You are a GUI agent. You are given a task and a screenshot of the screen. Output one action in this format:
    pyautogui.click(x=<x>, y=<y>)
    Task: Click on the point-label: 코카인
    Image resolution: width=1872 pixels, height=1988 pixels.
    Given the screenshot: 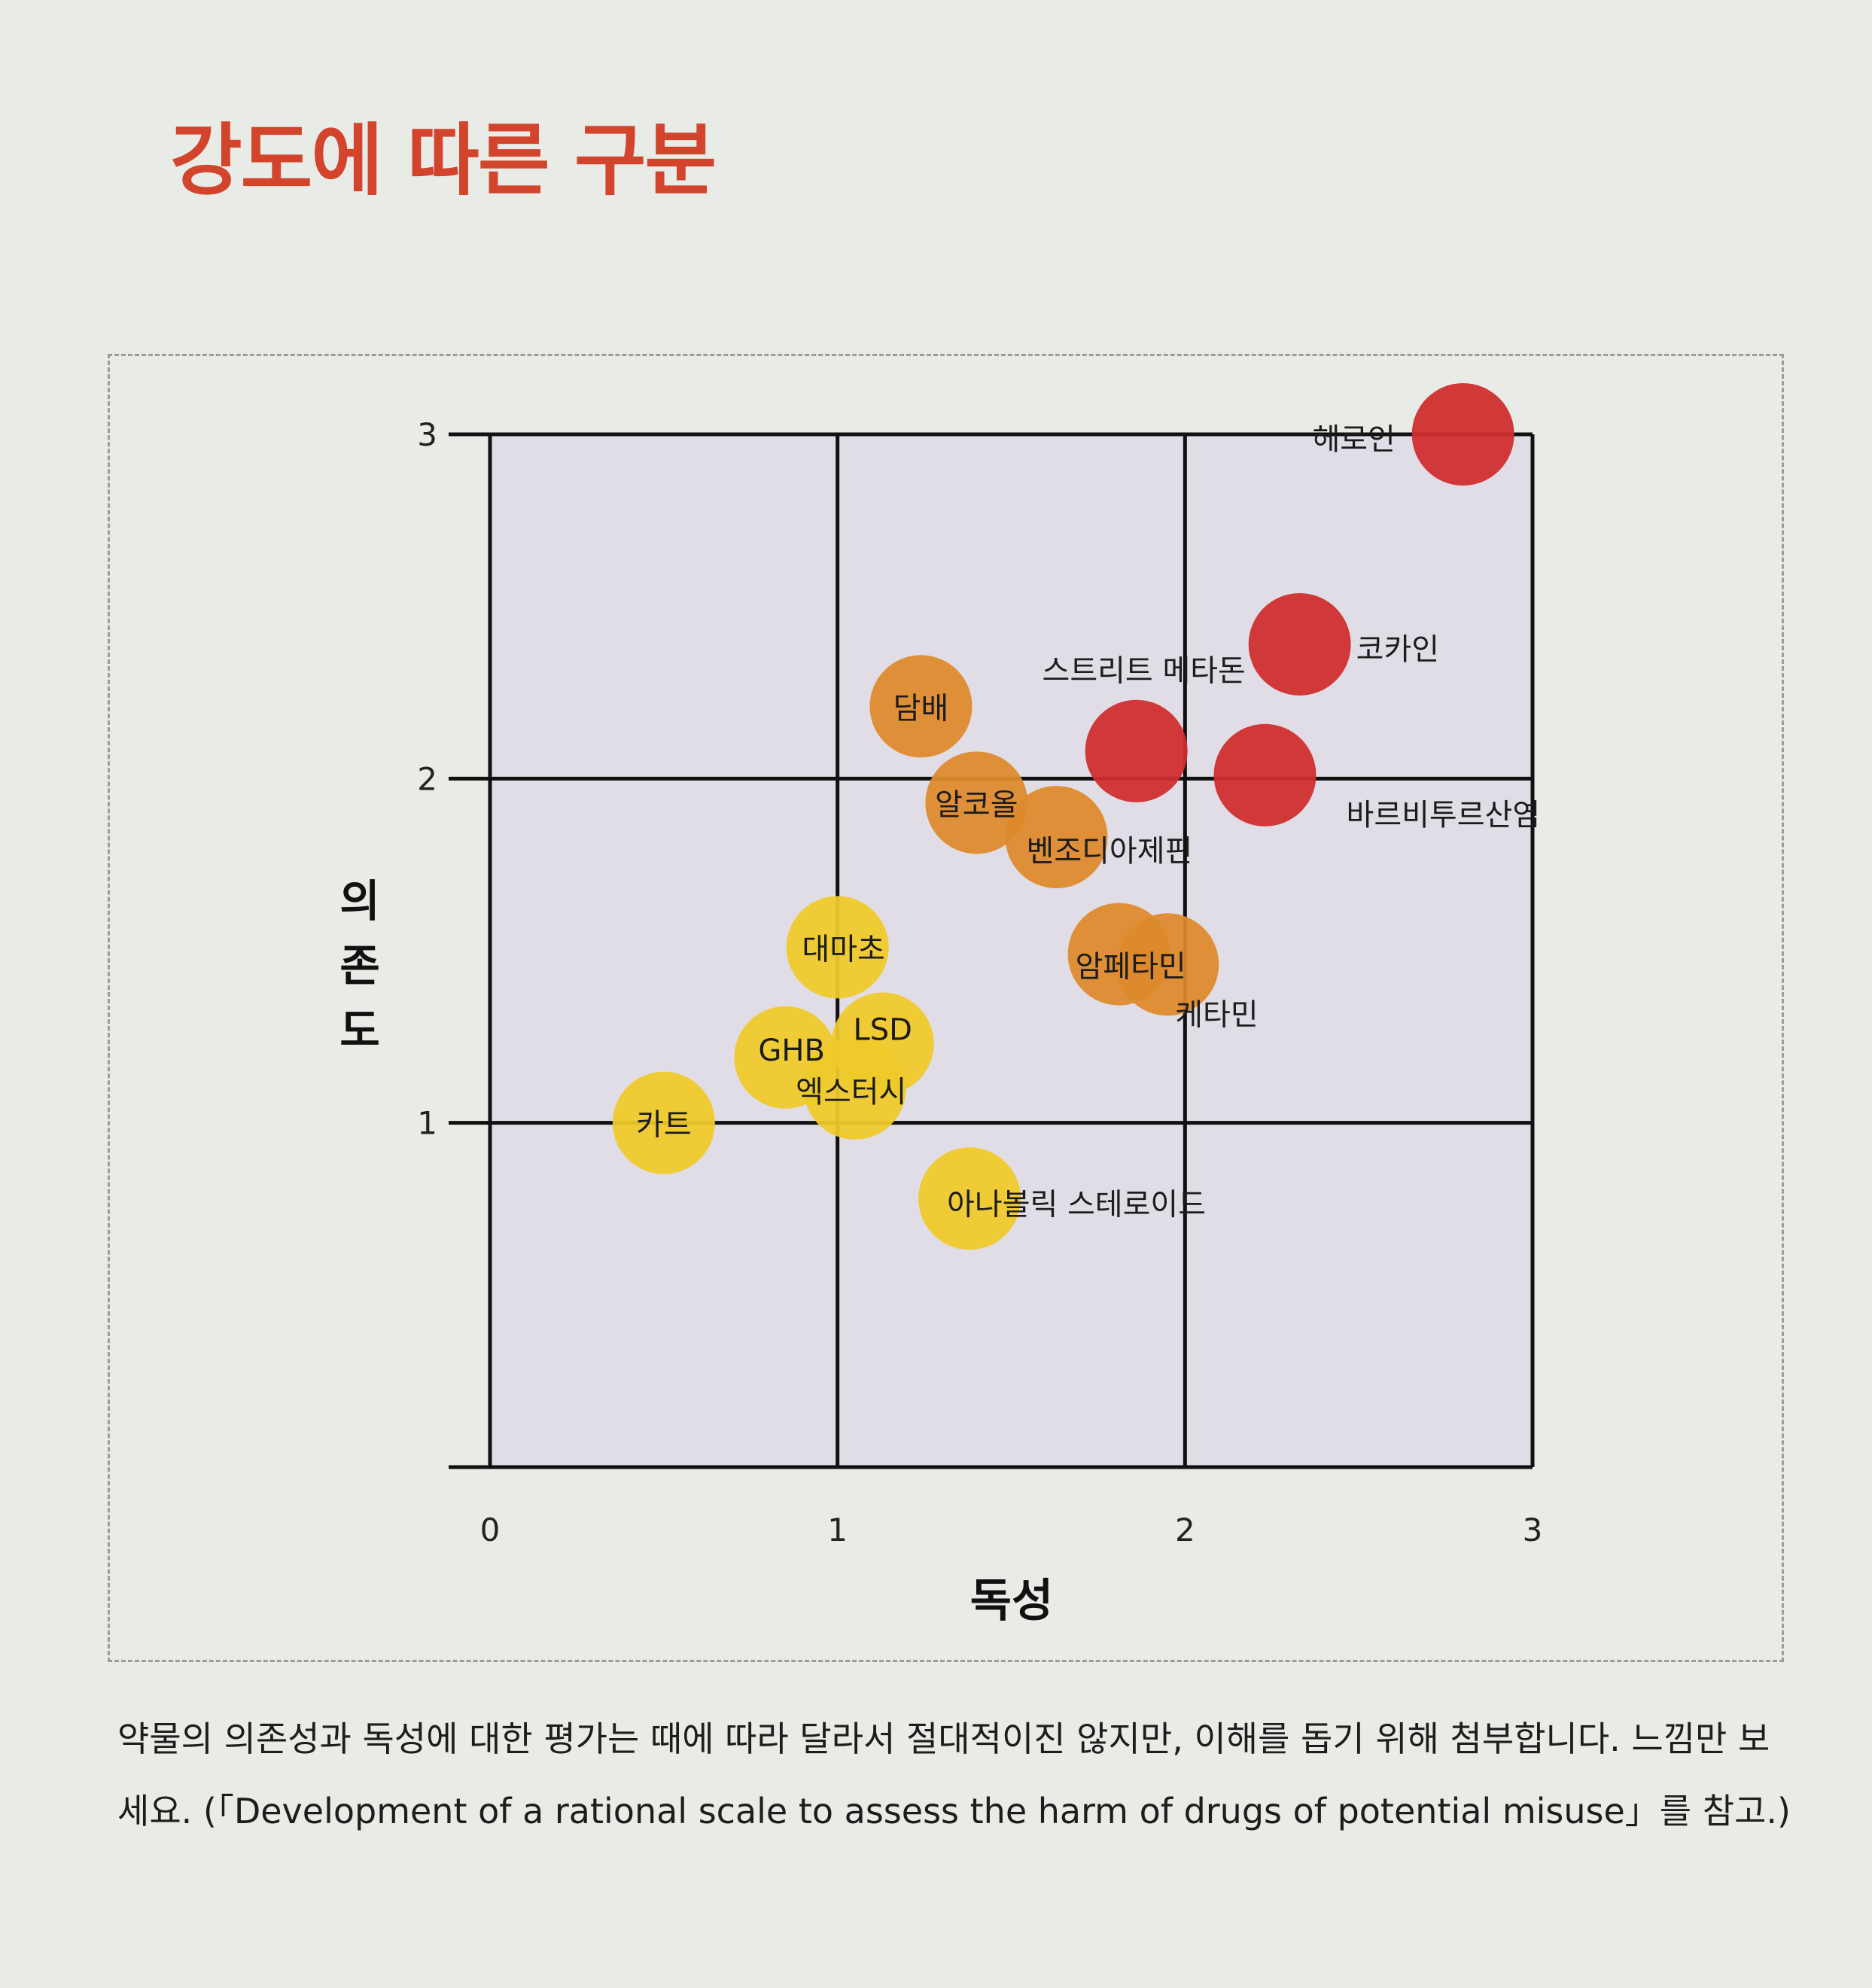 What is the action you would take?
    pyautogui.click(x=1397, y=649)
    